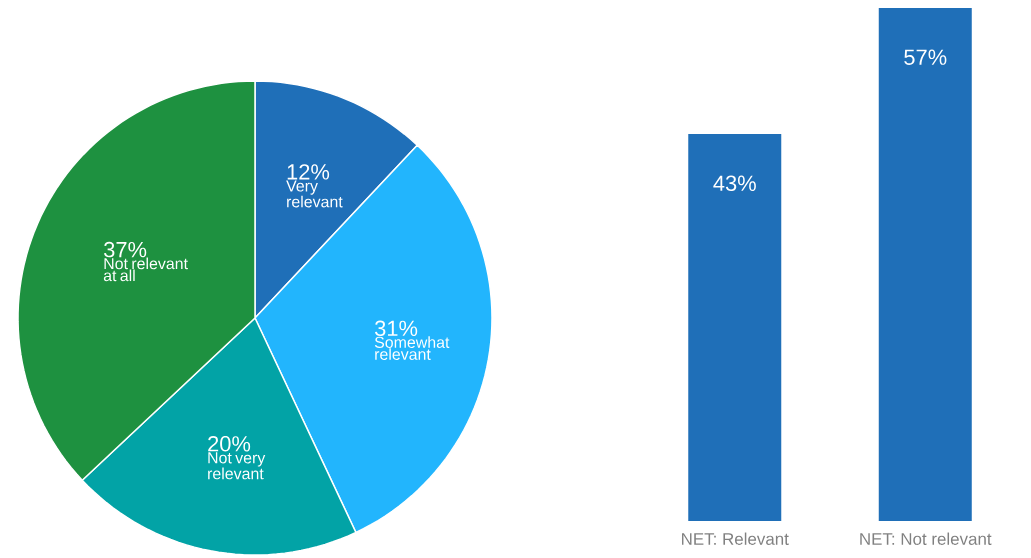 Image resolution: width=1031 pixels, height=558 pixels. What do you see at coordinates (145, 269) in the screenshot?
I see `slice-label: Not relevant at all` at bounding box center [145, 269].